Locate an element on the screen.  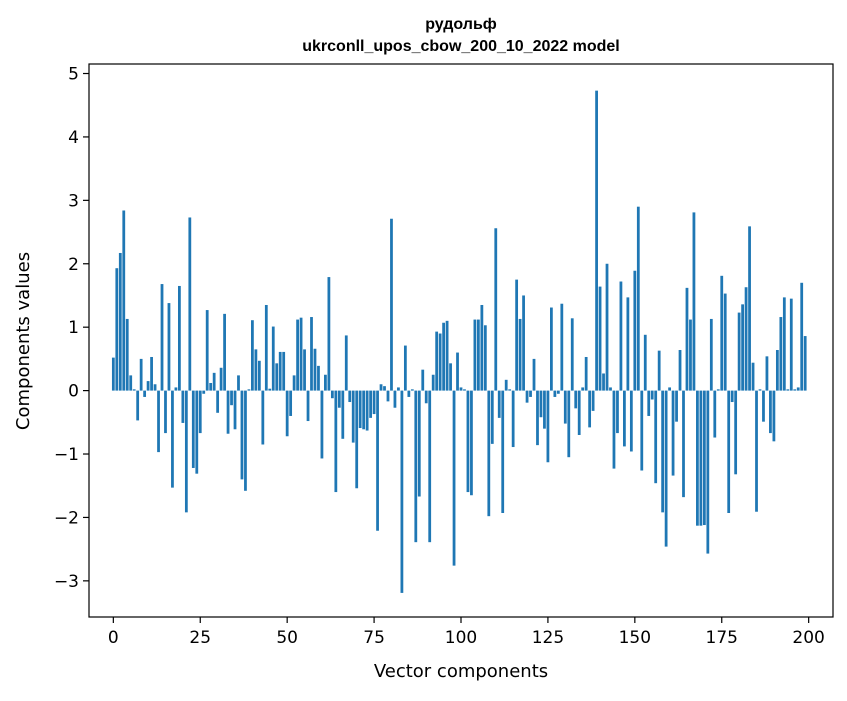
x-tick-label-150: 150 is located at coordinates (635, 638).